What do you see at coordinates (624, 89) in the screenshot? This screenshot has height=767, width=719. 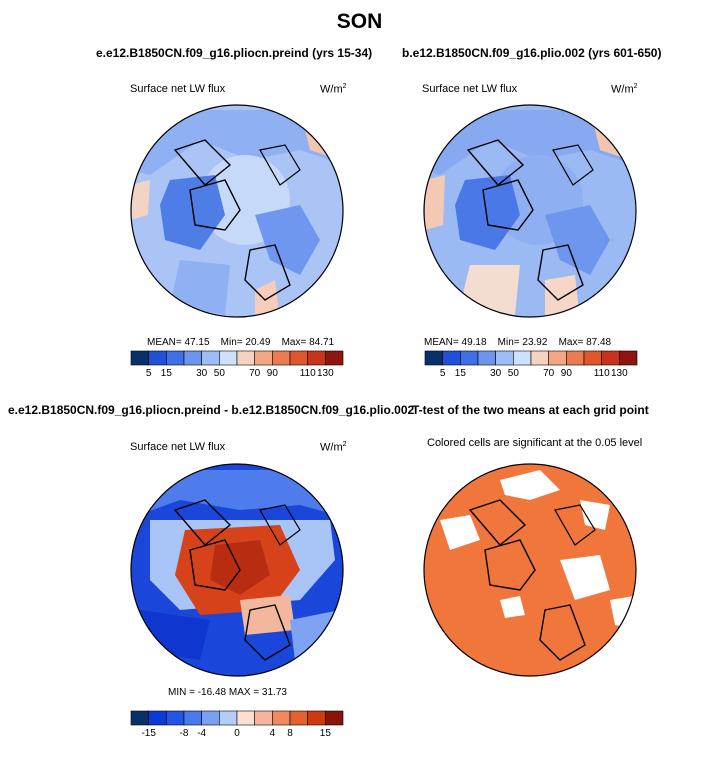 I see `panel2-units: W/m2` at bounding box center [624, 89].